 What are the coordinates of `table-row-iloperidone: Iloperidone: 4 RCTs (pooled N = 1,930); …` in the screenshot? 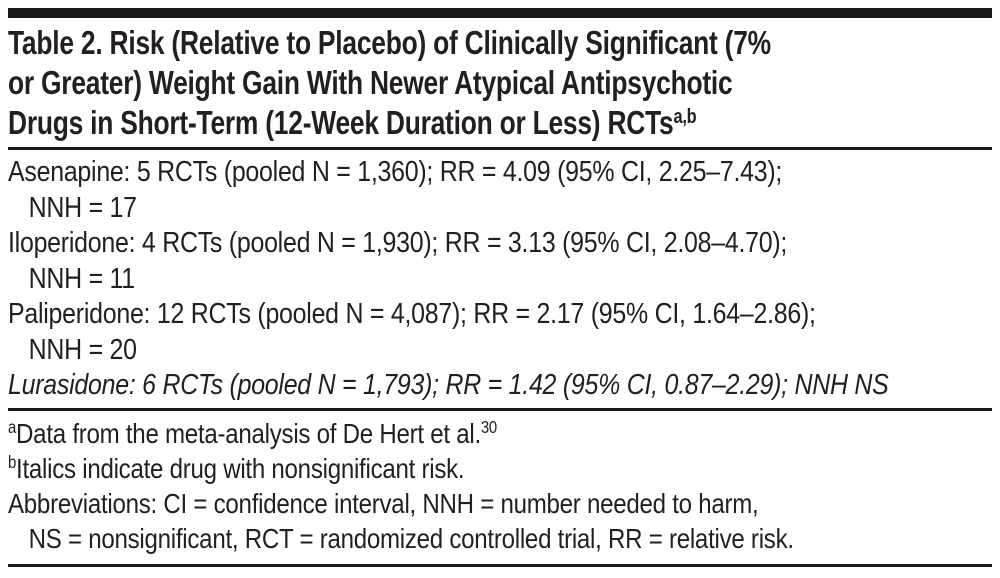 It's located at (431, 261).